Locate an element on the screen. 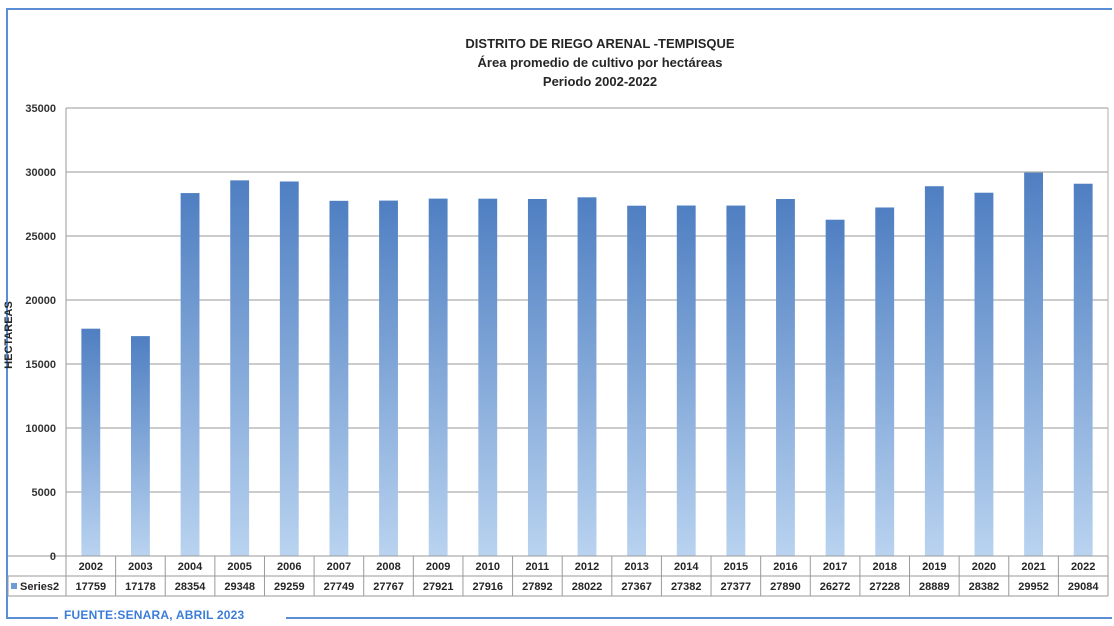 This screenshot has height=626, width=1114. x-tick-label: 2004 is located at coordinates (190, 567).